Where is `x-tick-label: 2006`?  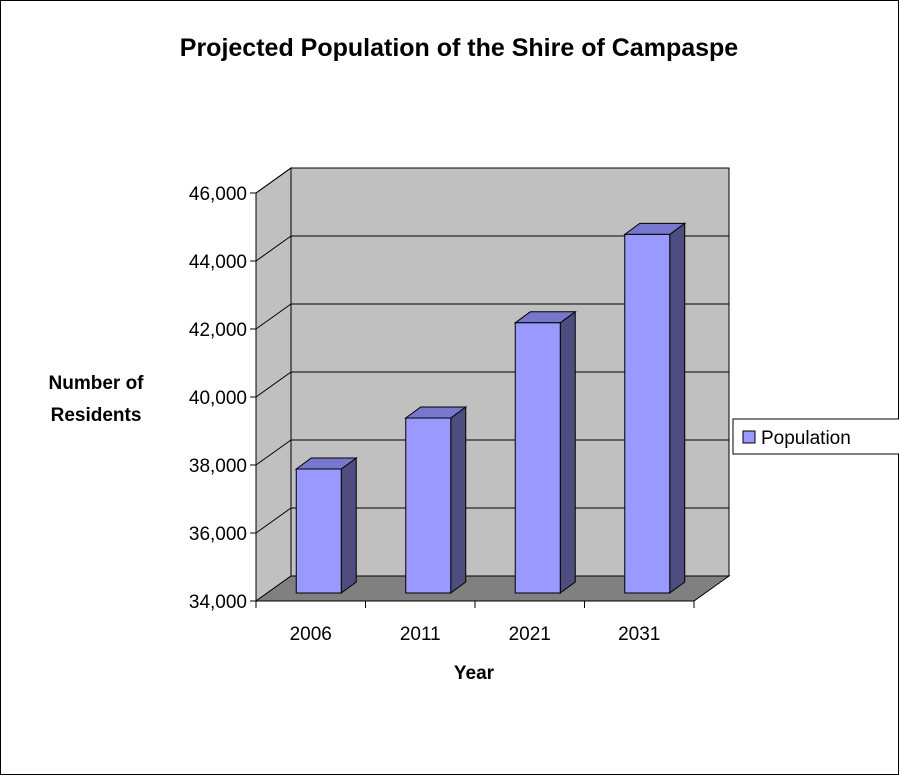 x-tick-label: 2006 is located at coordinates (311, 634).